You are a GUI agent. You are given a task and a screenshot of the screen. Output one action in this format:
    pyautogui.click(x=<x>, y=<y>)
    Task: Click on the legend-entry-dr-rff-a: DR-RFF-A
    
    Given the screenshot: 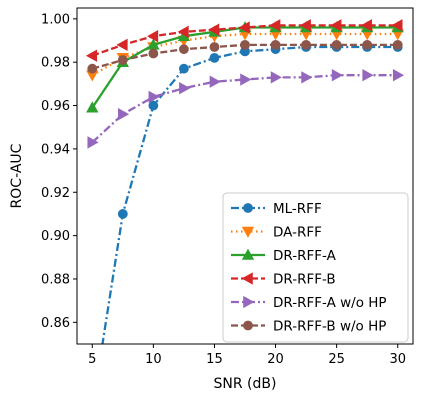 What is the action you would take?
    pyautogui.click(x=284, y=256)
    